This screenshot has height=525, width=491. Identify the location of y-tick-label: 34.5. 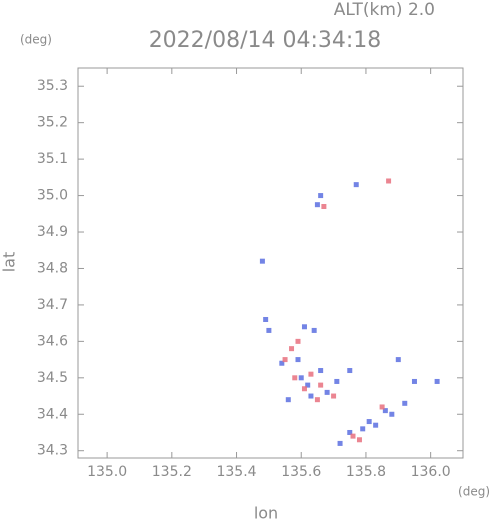
(52, 378).